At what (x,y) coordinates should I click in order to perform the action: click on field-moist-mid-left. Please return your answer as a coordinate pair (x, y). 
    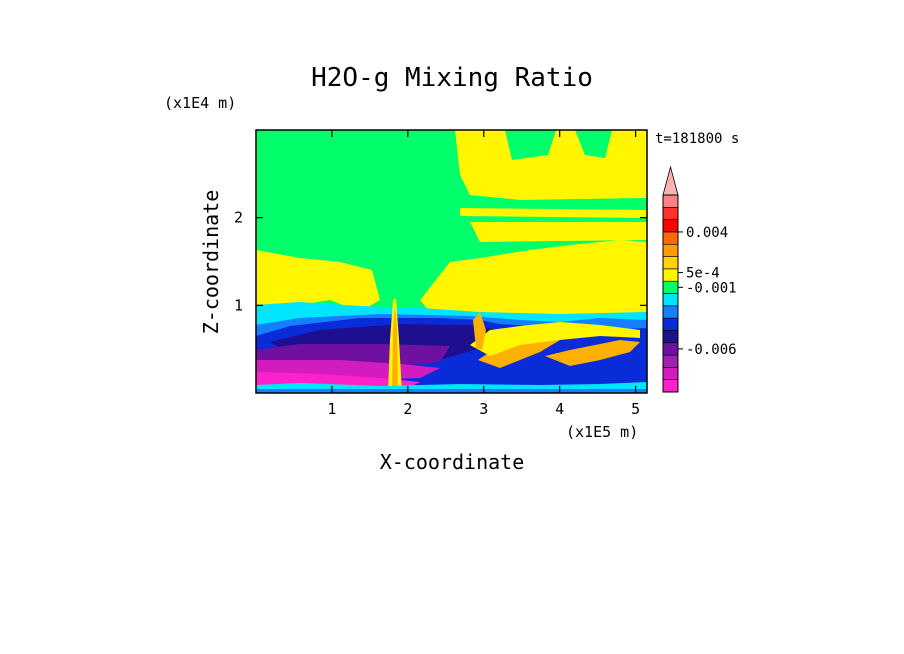
    Looking at the image, I should click on (318, 281).